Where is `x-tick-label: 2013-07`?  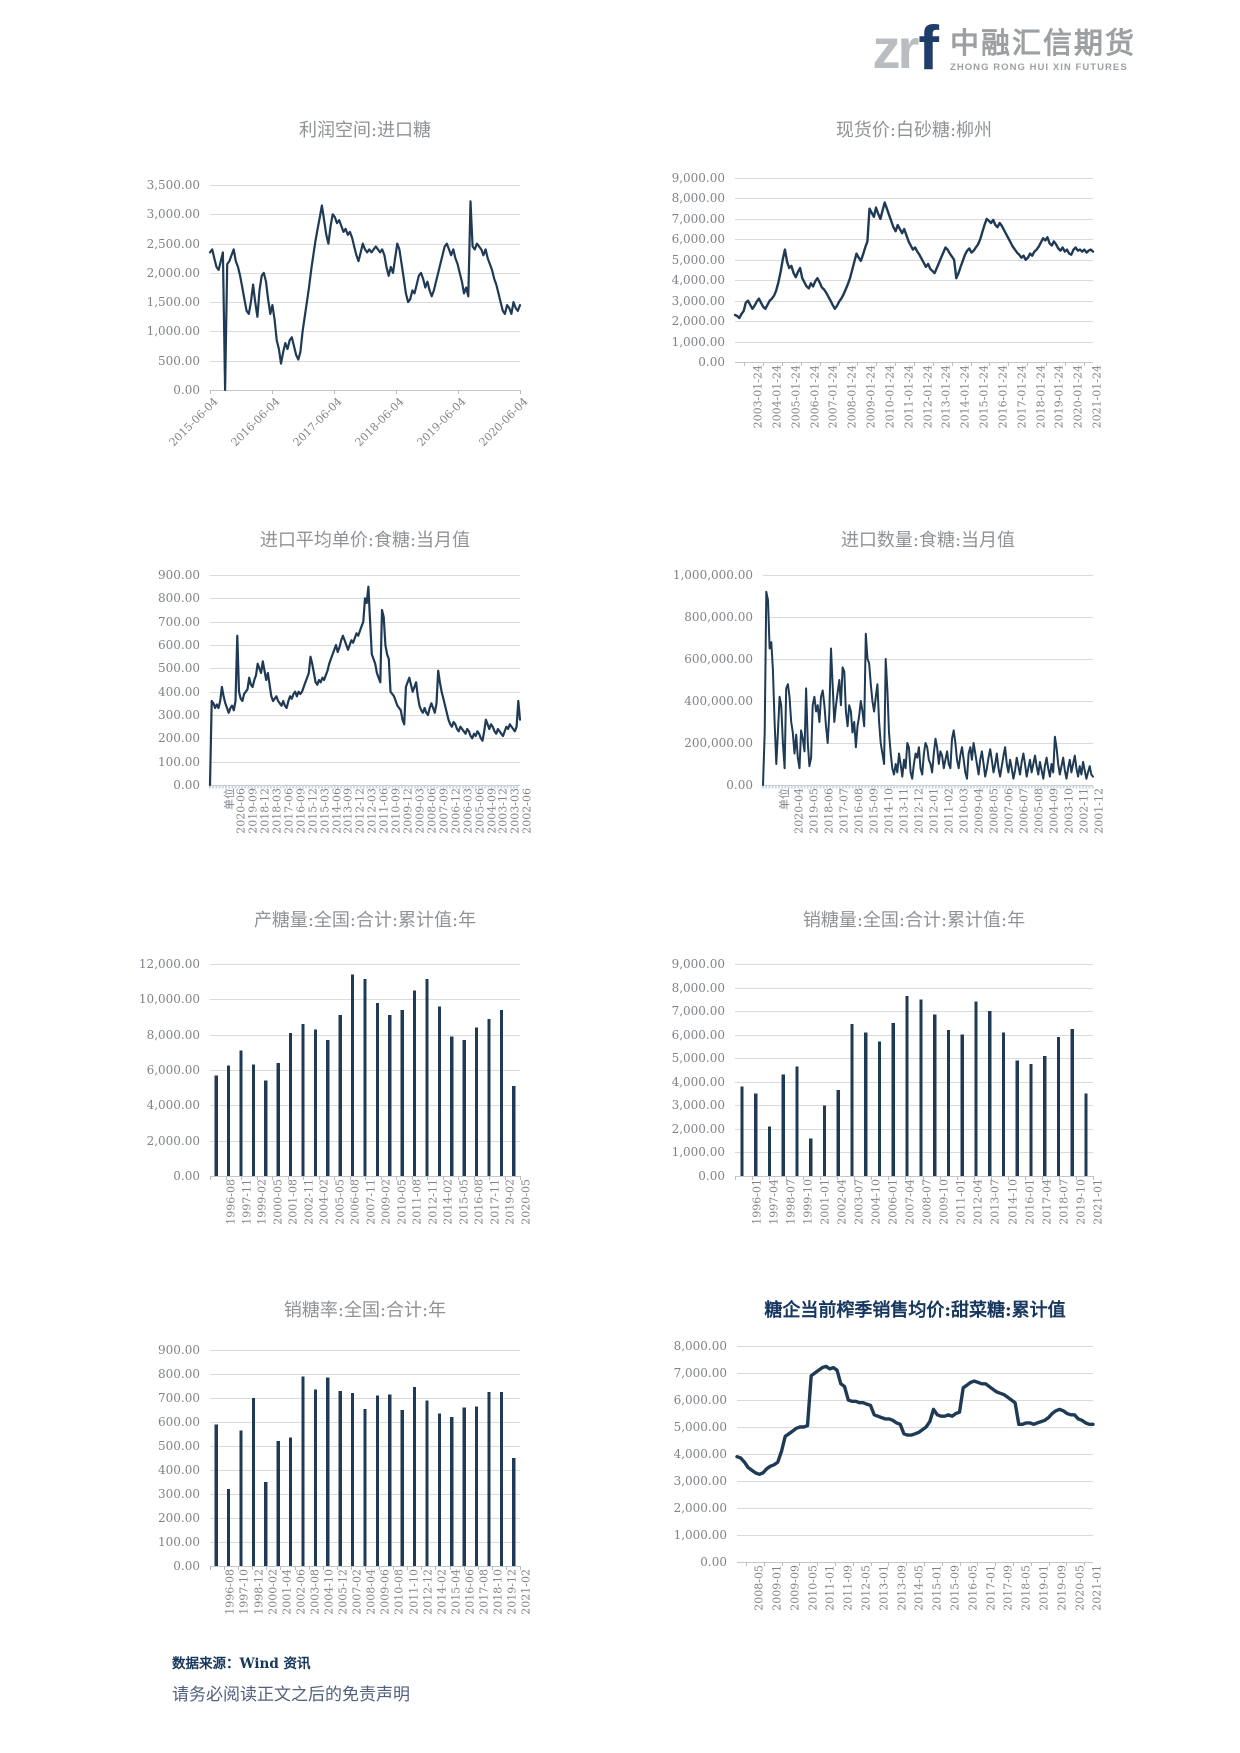
x-tick-label: 2013-07 is located at coordinates (996, 1202).